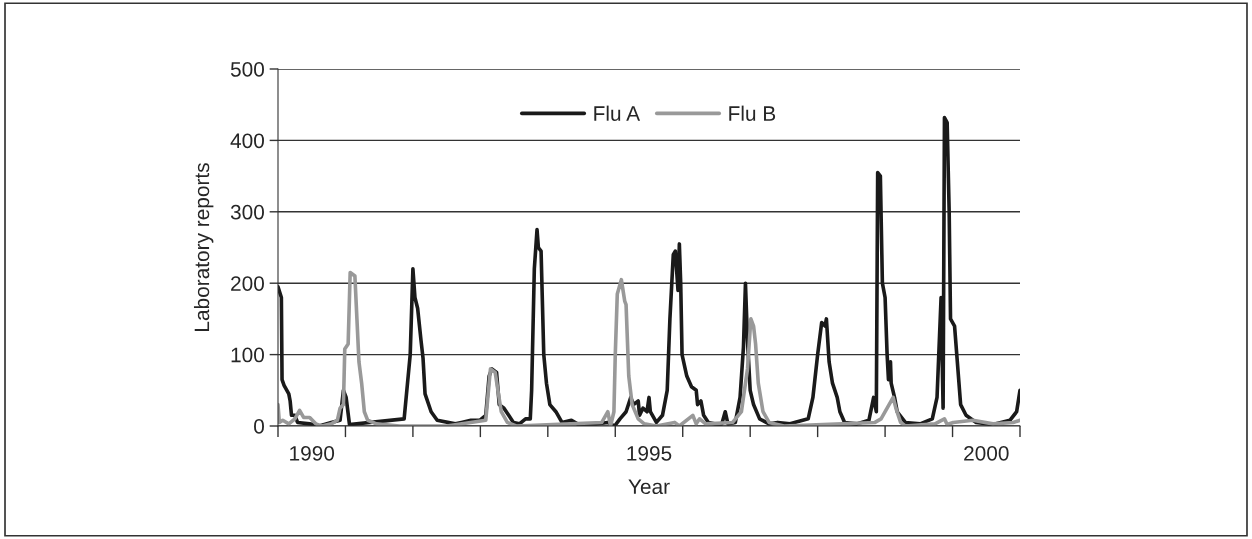 This screenshot has width=1252, height=539. I want to click on y-tick-label: 500, so click(247, 69).